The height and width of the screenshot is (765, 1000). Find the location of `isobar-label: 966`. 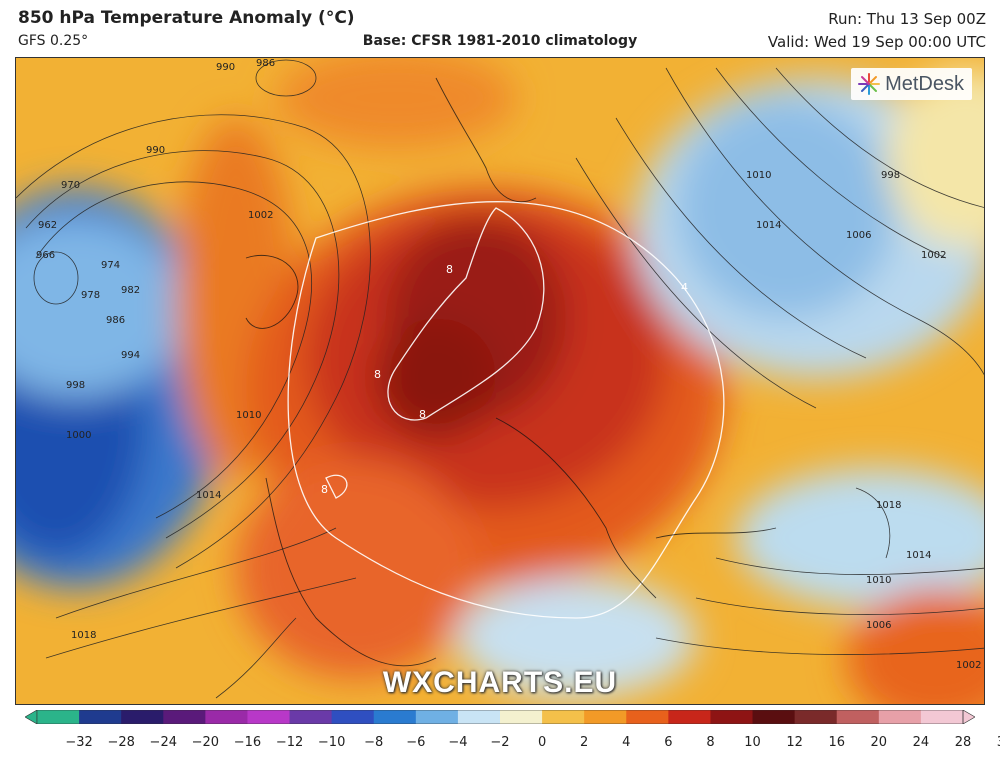

isobar-label: 966 is located at coordinates (45, 255).